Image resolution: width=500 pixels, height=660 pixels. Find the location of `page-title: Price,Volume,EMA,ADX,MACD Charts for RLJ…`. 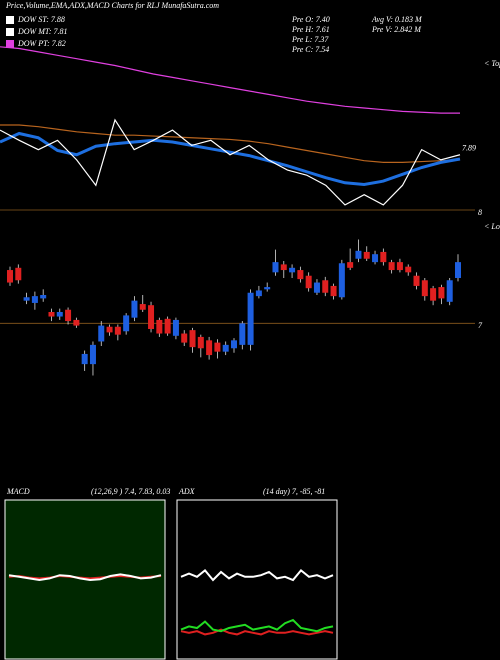

page-title: Price,Volume,EMA,ADX,MACD Charts for RLJ… is located at coordinates (112, 5).